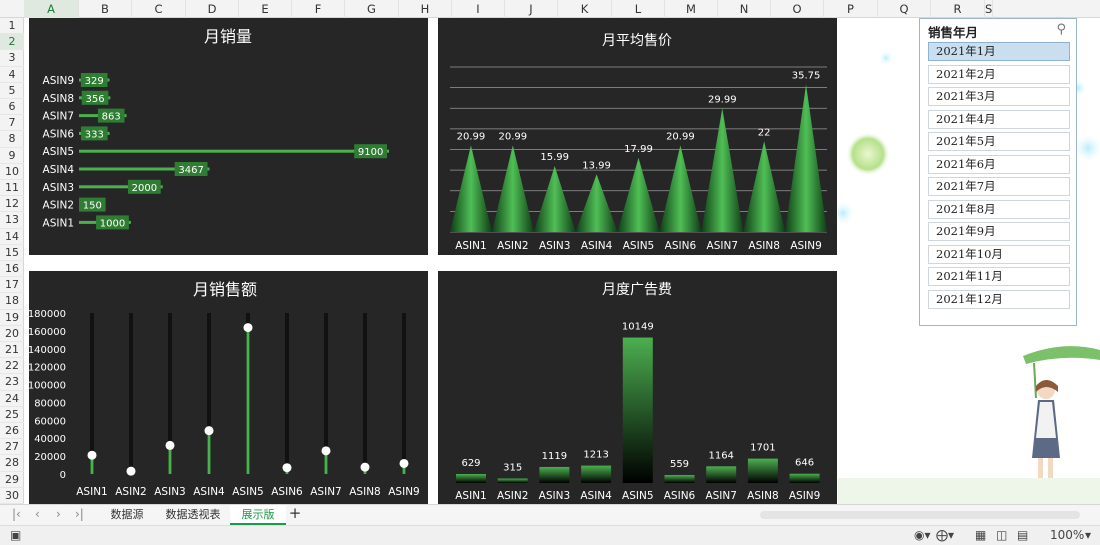  I want to click on column-header-f: F, so click(318, 9).